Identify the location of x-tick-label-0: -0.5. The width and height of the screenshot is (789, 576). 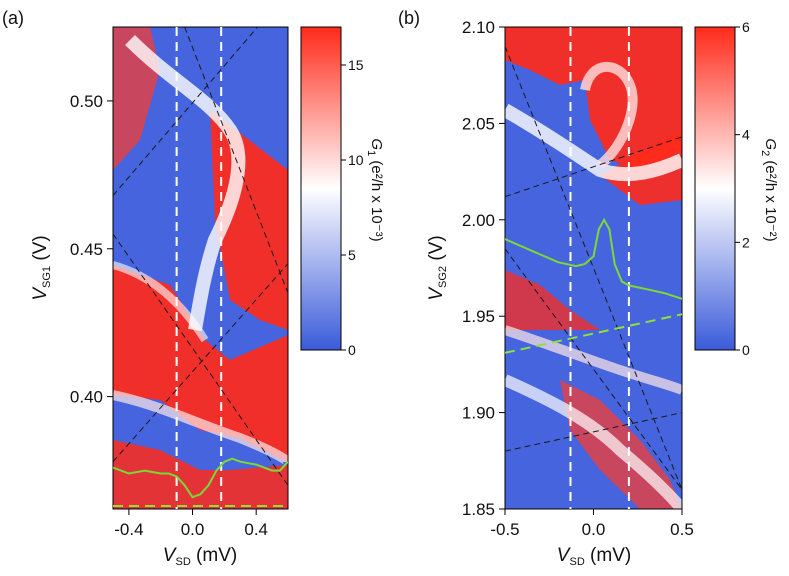
(504, 529).